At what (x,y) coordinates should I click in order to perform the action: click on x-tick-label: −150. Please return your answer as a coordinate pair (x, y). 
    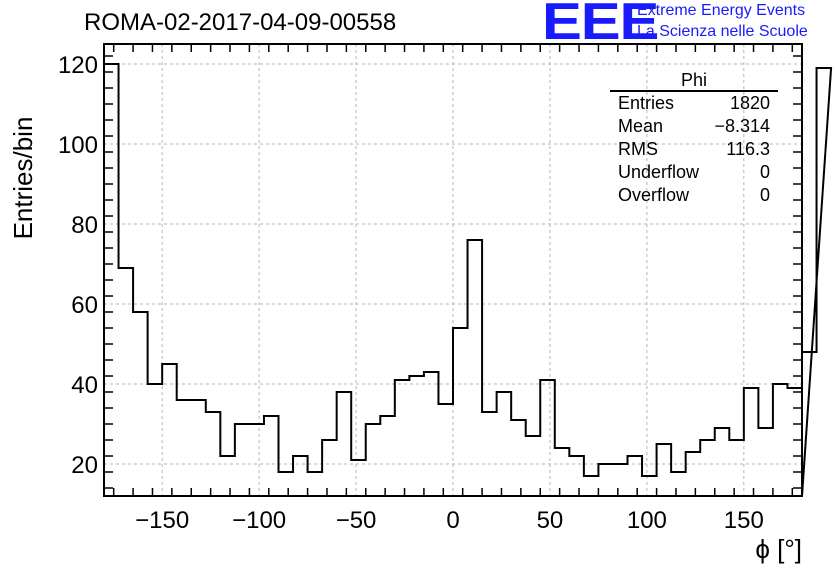
    Looking at the image, I should click on (162, 520).